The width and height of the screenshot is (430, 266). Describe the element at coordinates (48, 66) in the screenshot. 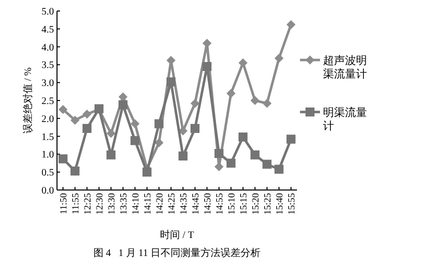

I see `y-tick-label: 3.5` at that location.